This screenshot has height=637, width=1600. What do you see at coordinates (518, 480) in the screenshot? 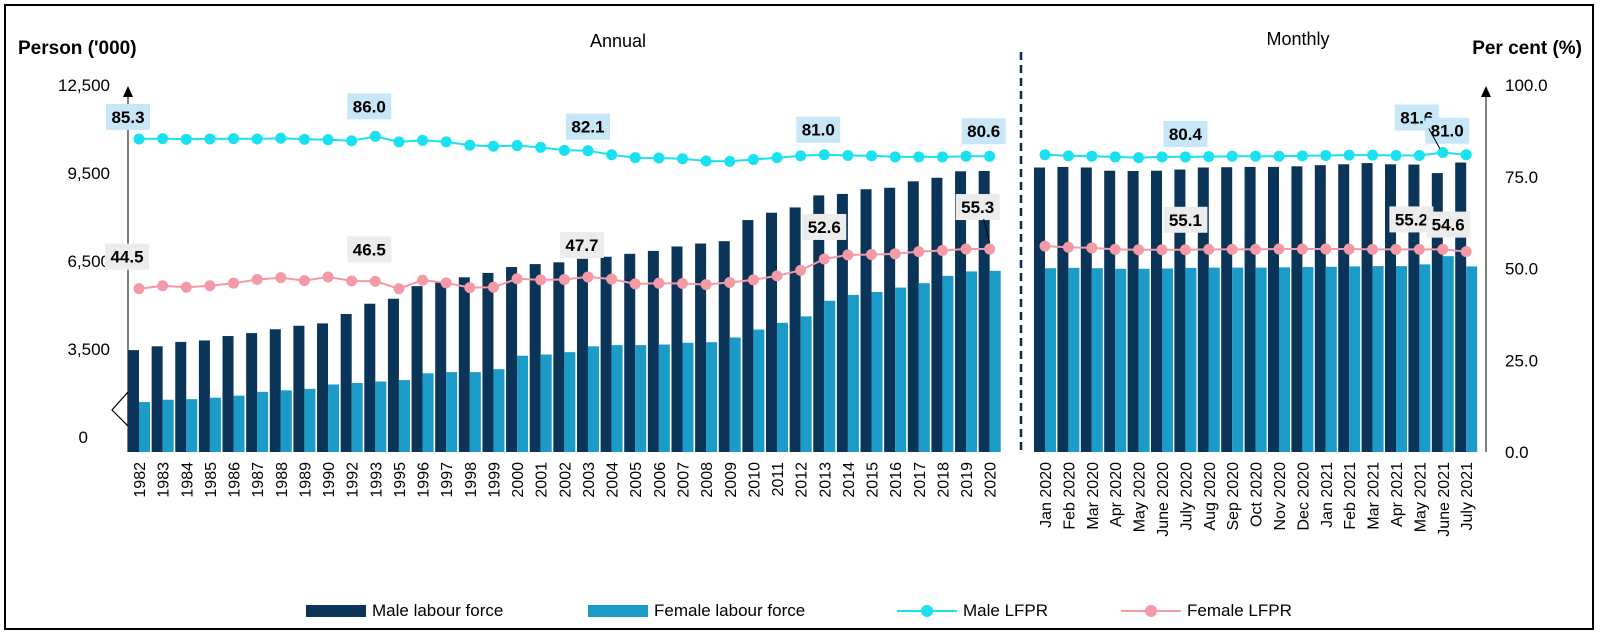
I see `x-tick-label: 2000` at bounding box center [518, 480].